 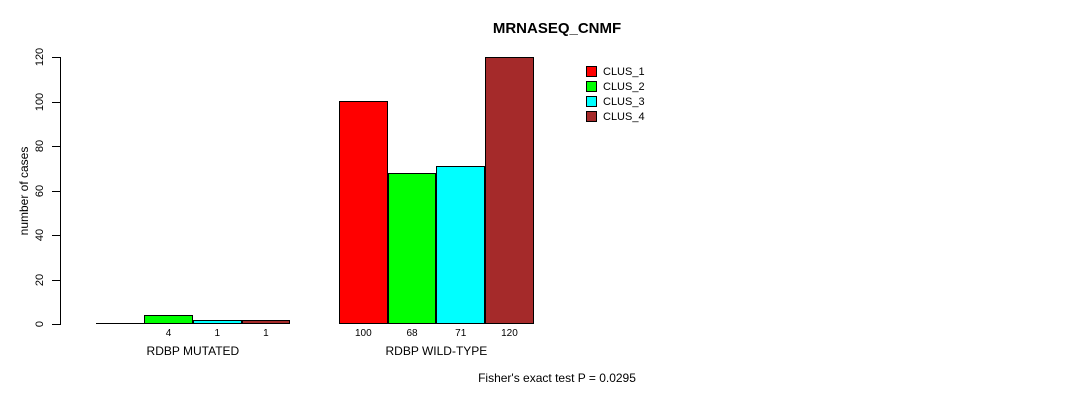 I want to click on legend-item-CLUS_4: CLUS_4, so click(x=615, y=116).